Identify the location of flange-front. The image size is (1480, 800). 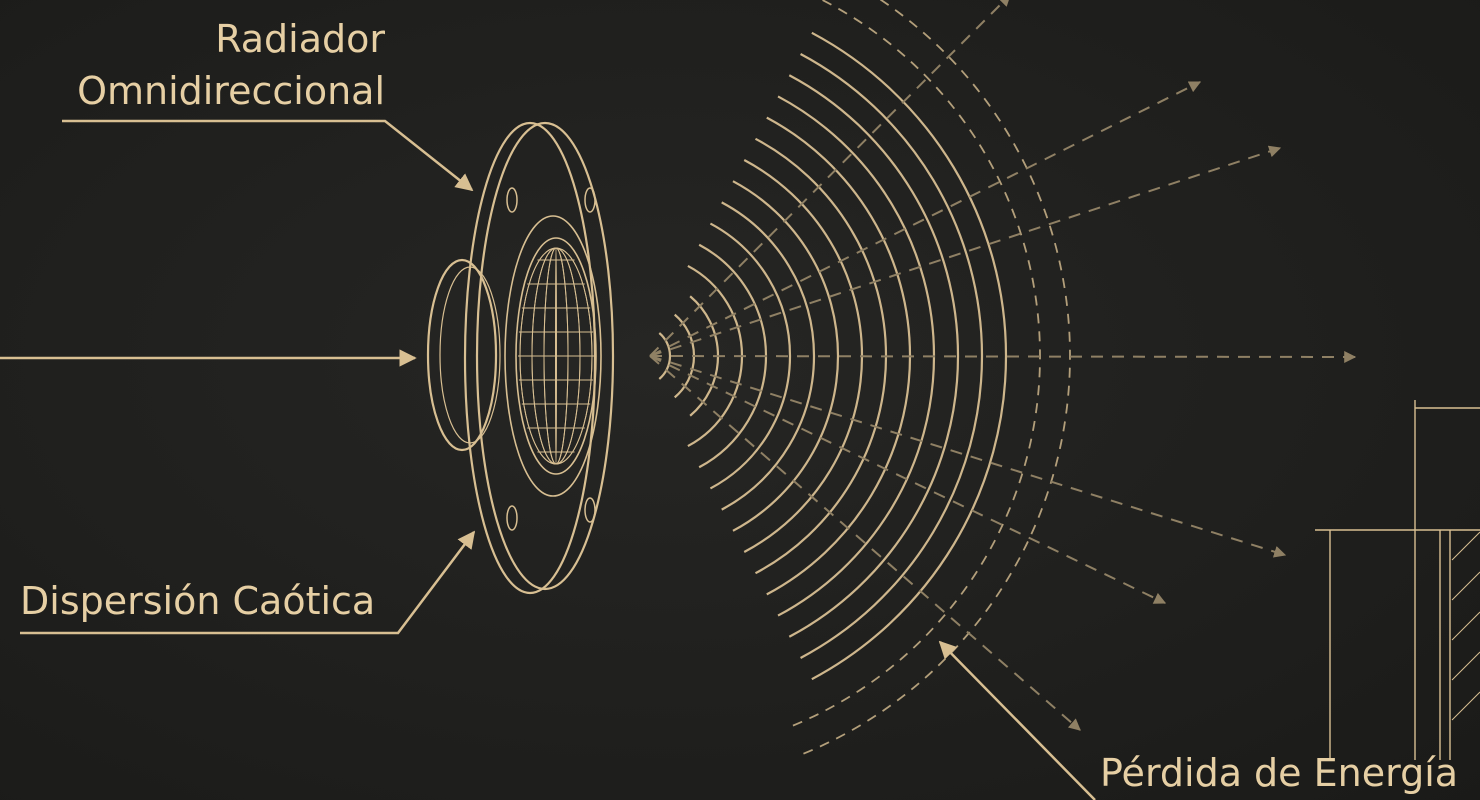
(545, 356).